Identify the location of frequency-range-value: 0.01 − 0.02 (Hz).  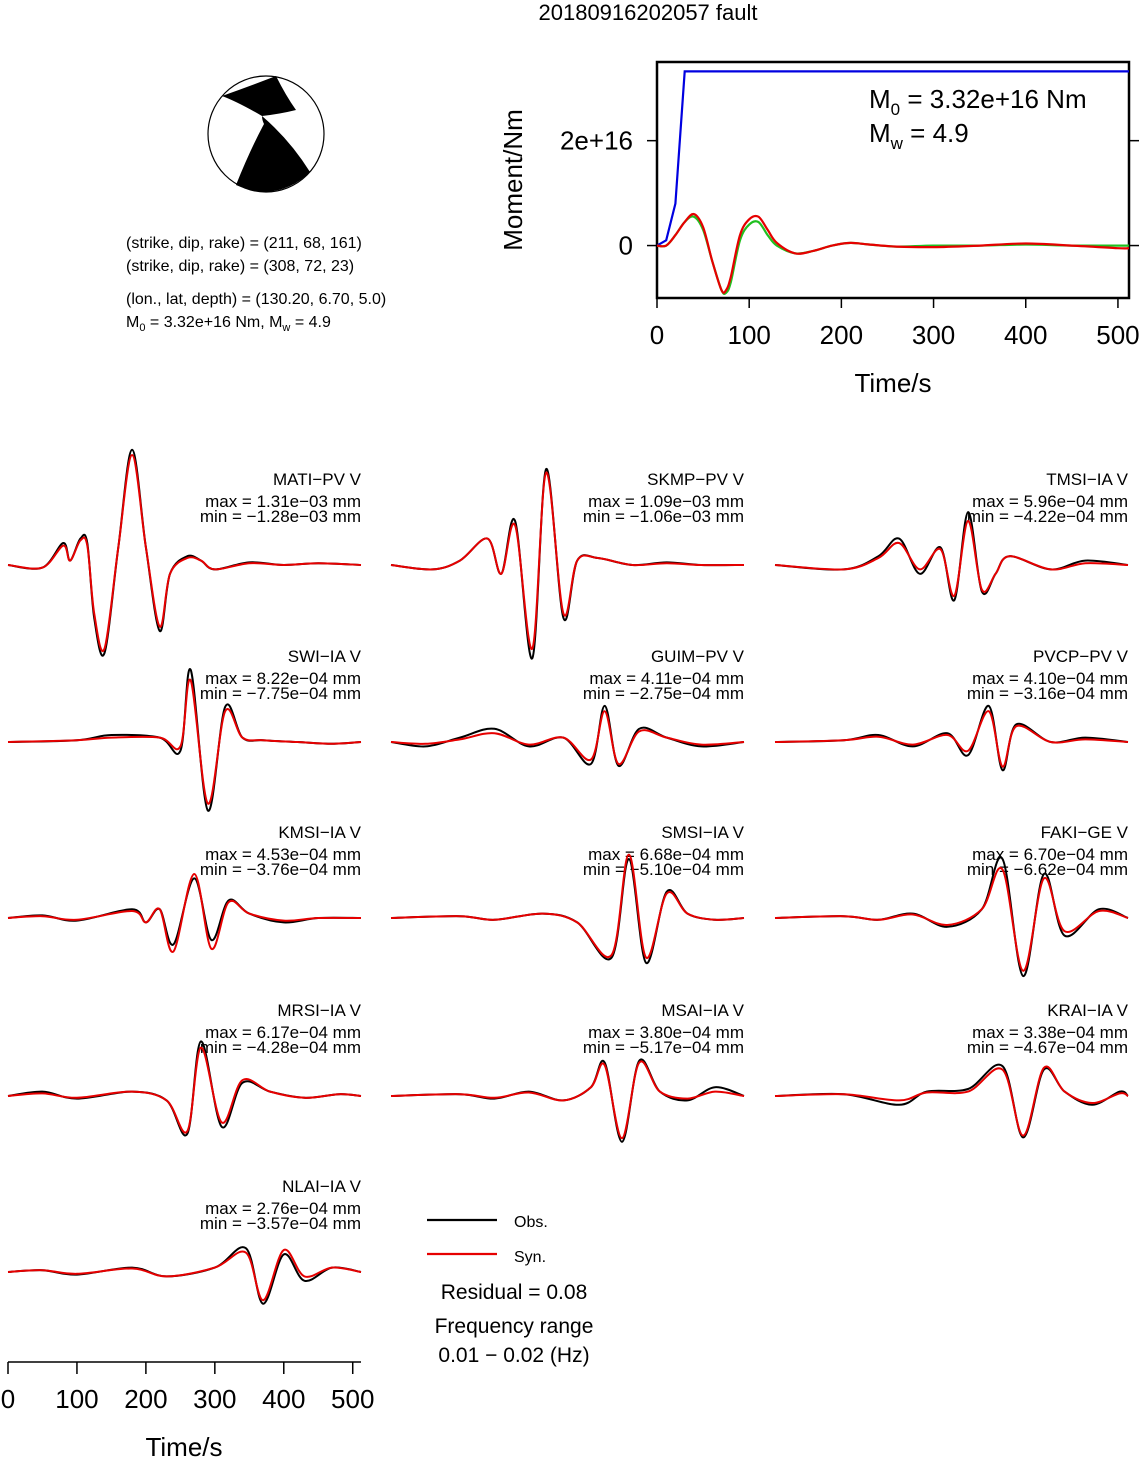
(513, 1355).